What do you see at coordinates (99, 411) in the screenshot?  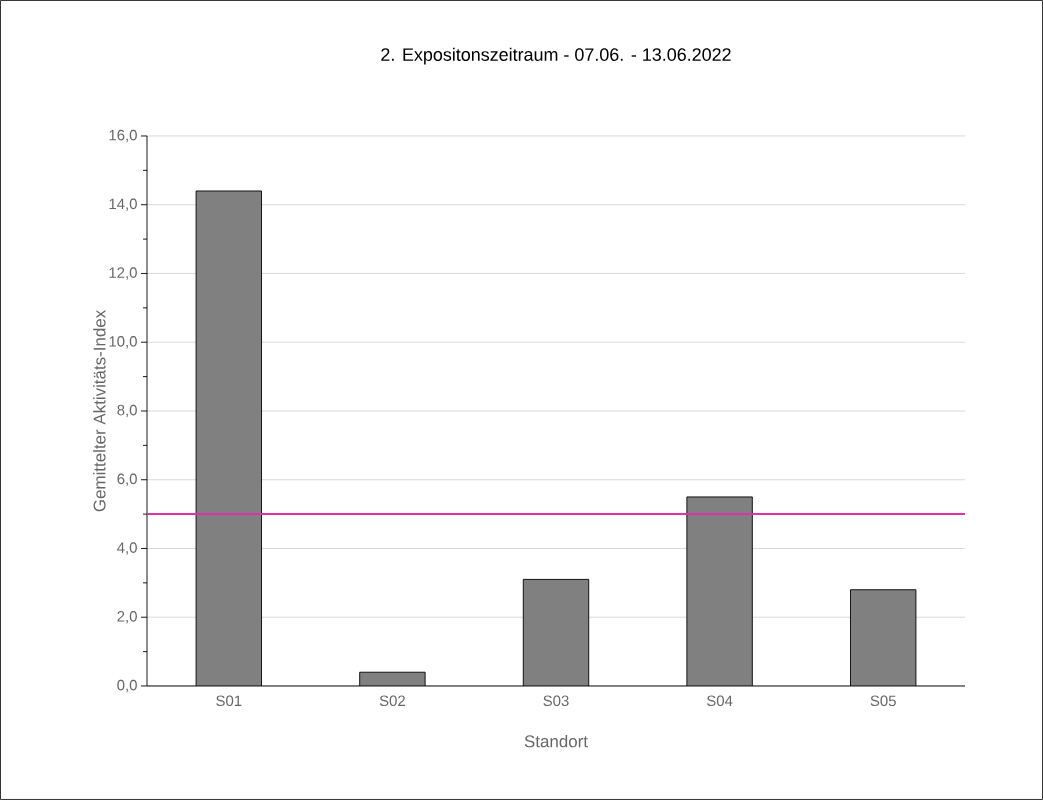 I see `y-axis-title: Gemittelter Aktivitäts-Index` at bounding box center [99, 411].